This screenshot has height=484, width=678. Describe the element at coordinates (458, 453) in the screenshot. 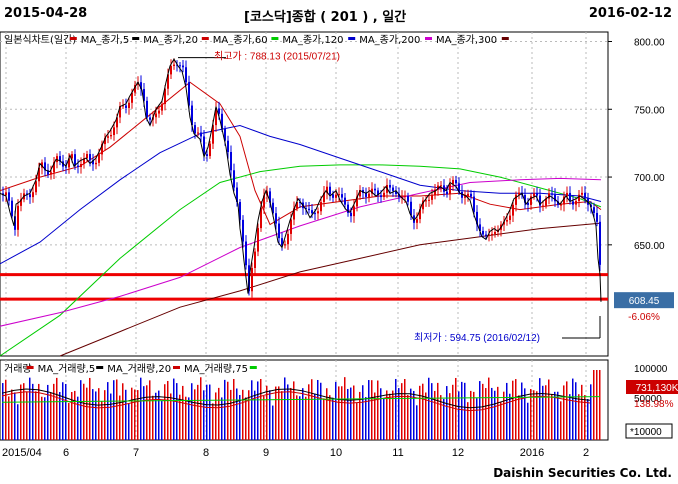

I see `x-tick-label: 12` at that location.